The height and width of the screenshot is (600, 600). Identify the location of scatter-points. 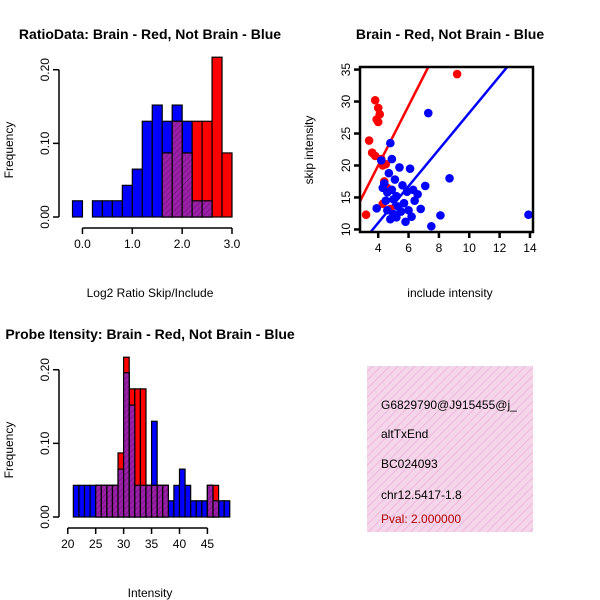
(446, 149).